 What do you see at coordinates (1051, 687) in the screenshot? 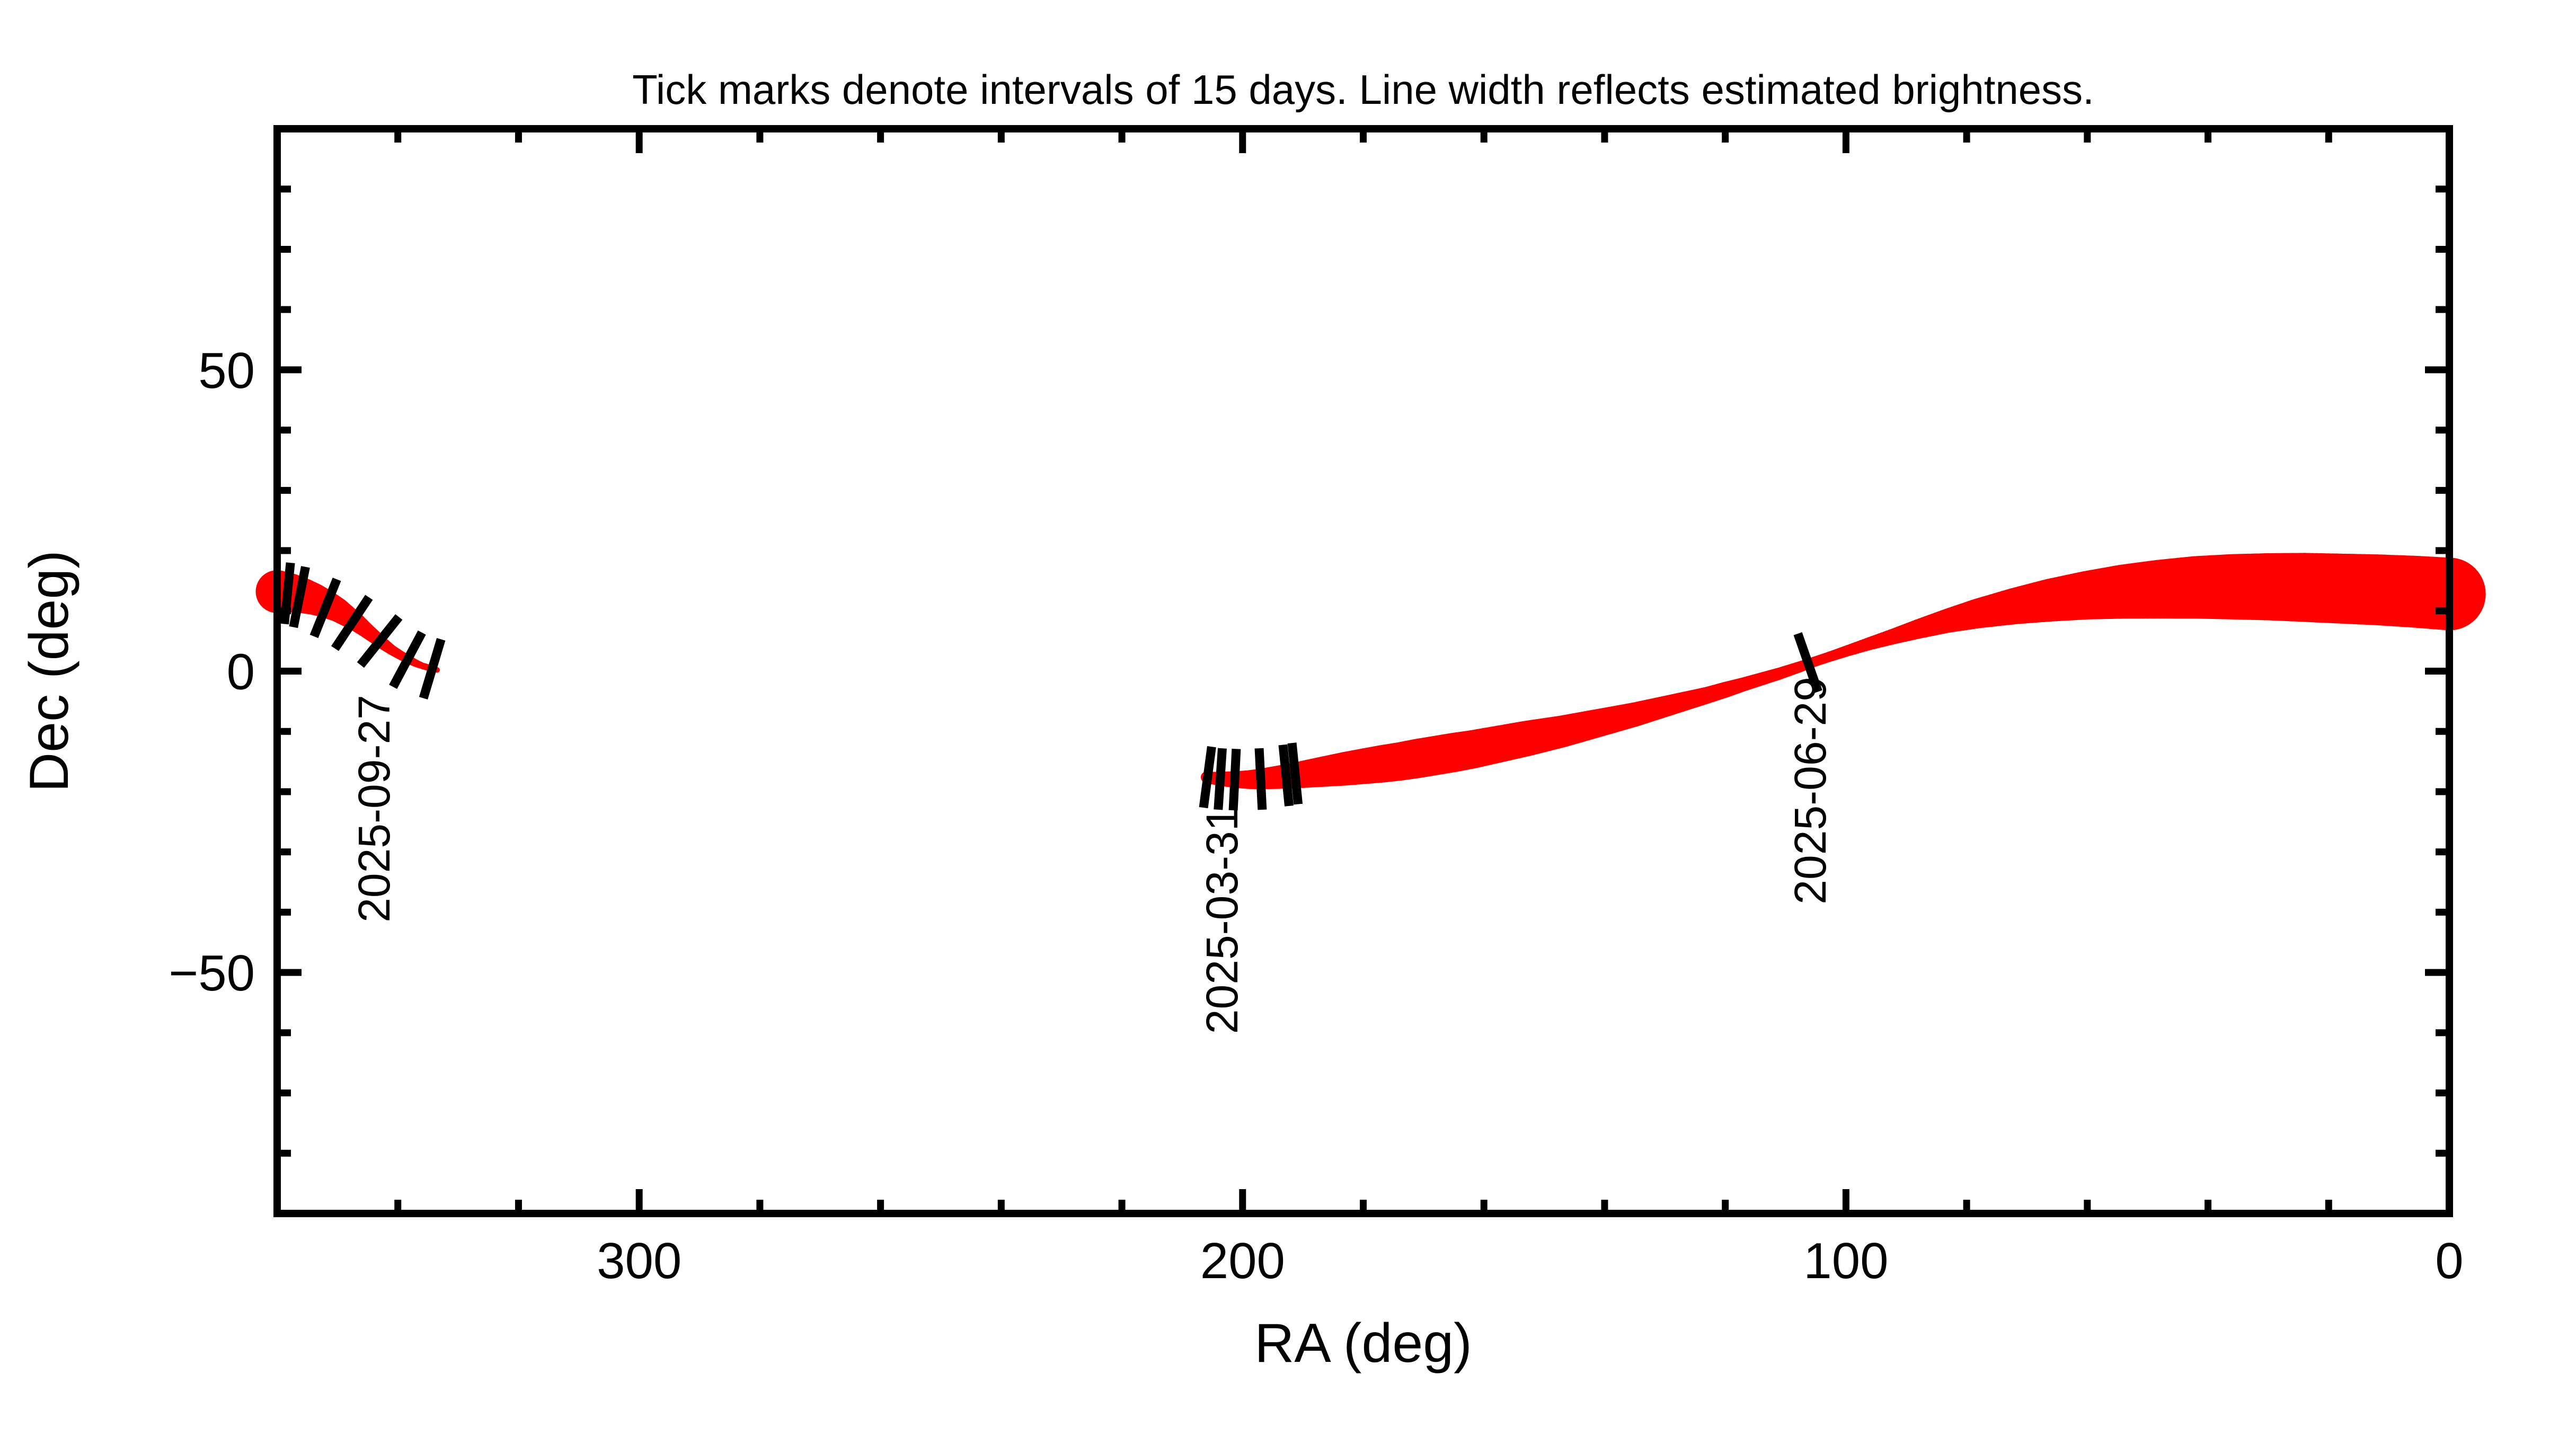
I see `date-tick-marks-group` at bounding box center [1051, 687].